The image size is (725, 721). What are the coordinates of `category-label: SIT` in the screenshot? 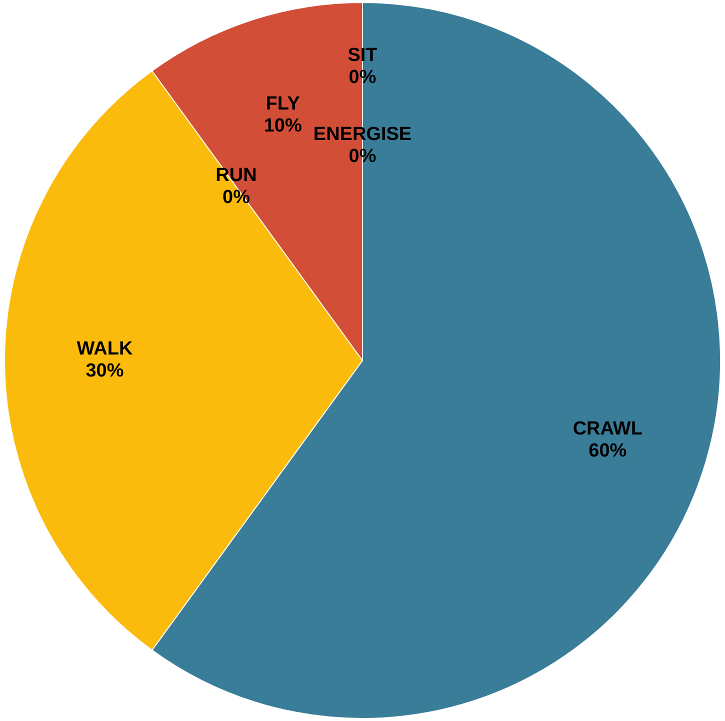 It's located at (363, 55).